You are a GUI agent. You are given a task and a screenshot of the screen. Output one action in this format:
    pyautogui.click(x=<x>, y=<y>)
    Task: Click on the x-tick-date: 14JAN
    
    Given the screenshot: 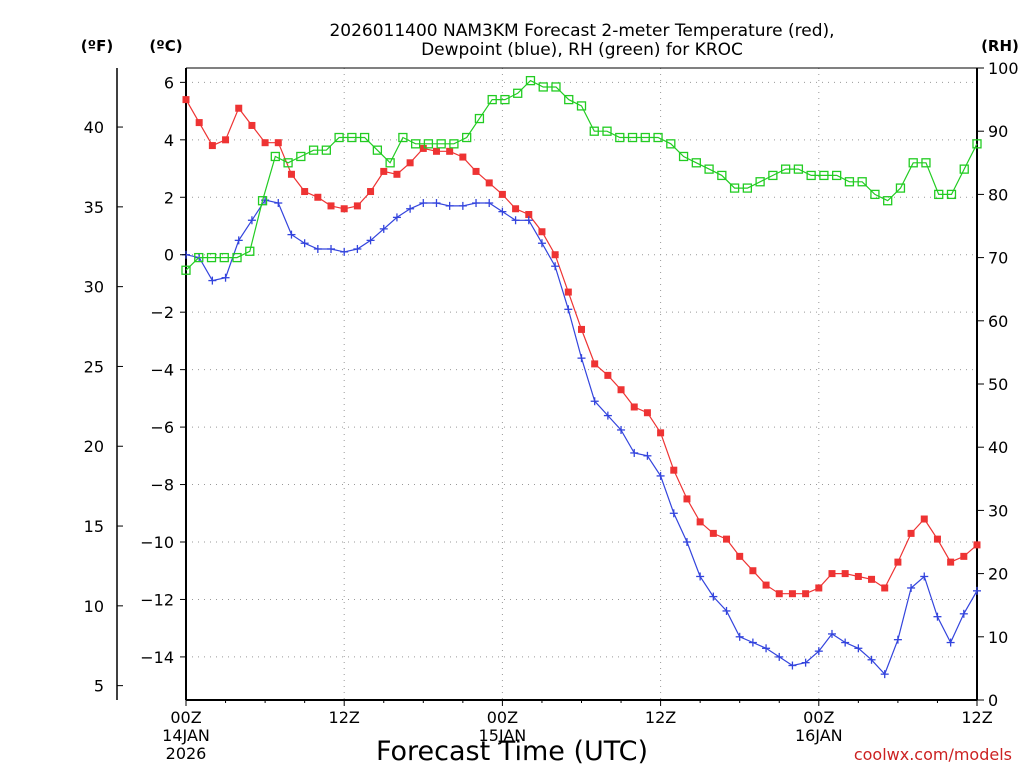 What is the action you would take?
    pyautogui.click(x=186, y=735)
    